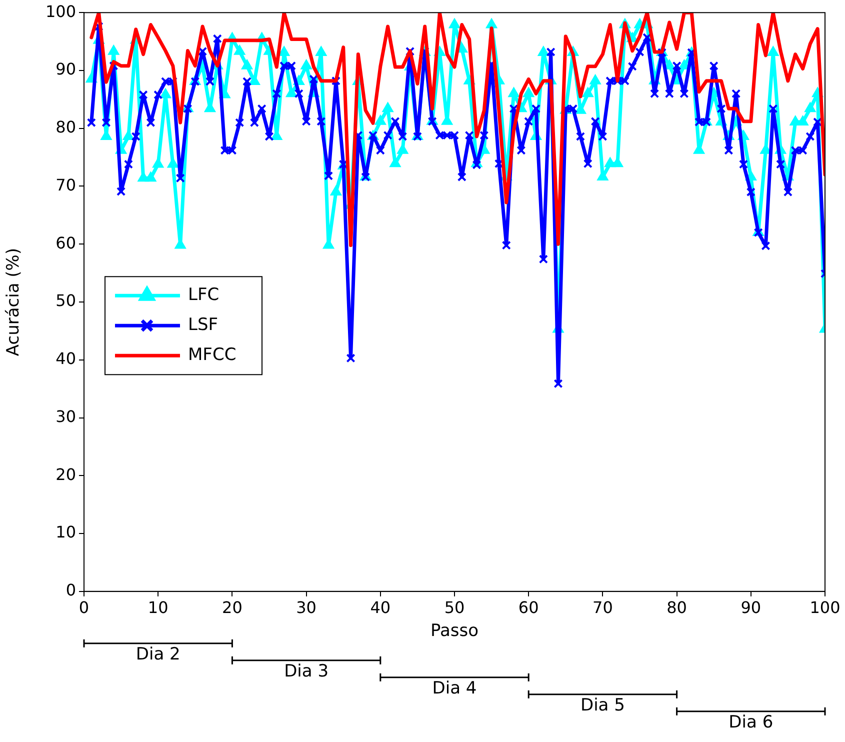 The width and height of the screenshot is (845, 742). Describe the element at coordinates (71, 590) in the screenshot. I see `y-tick-label: 0` at that location.